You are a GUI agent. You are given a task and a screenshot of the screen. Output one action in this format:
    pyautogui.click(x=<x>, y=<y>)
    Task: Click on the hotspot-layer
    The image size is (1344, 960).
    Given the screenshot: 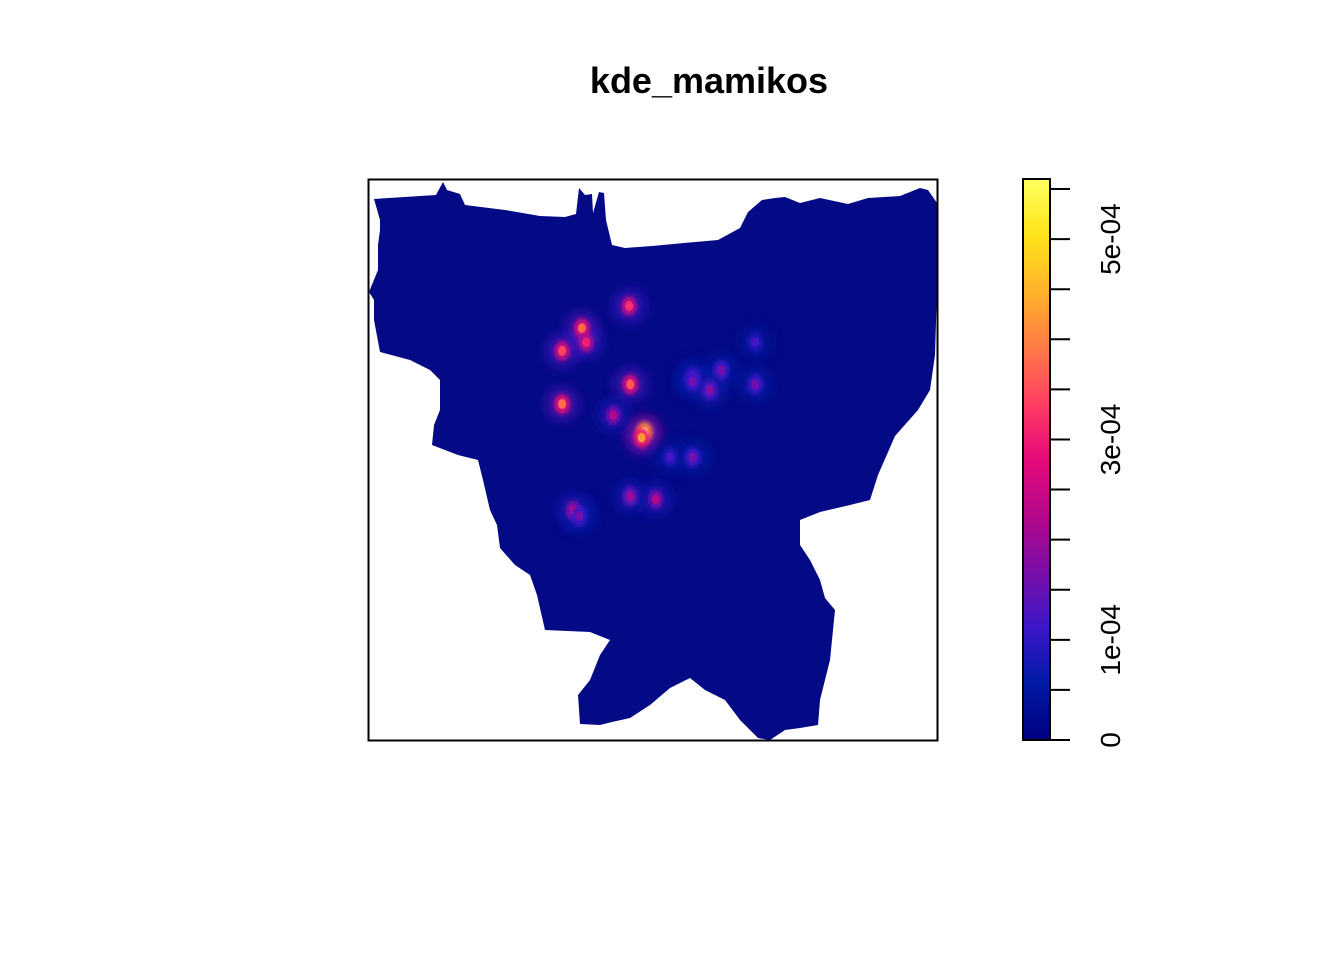 What is the action you would take?
    pyautogui.click(x=659, y=411)
    